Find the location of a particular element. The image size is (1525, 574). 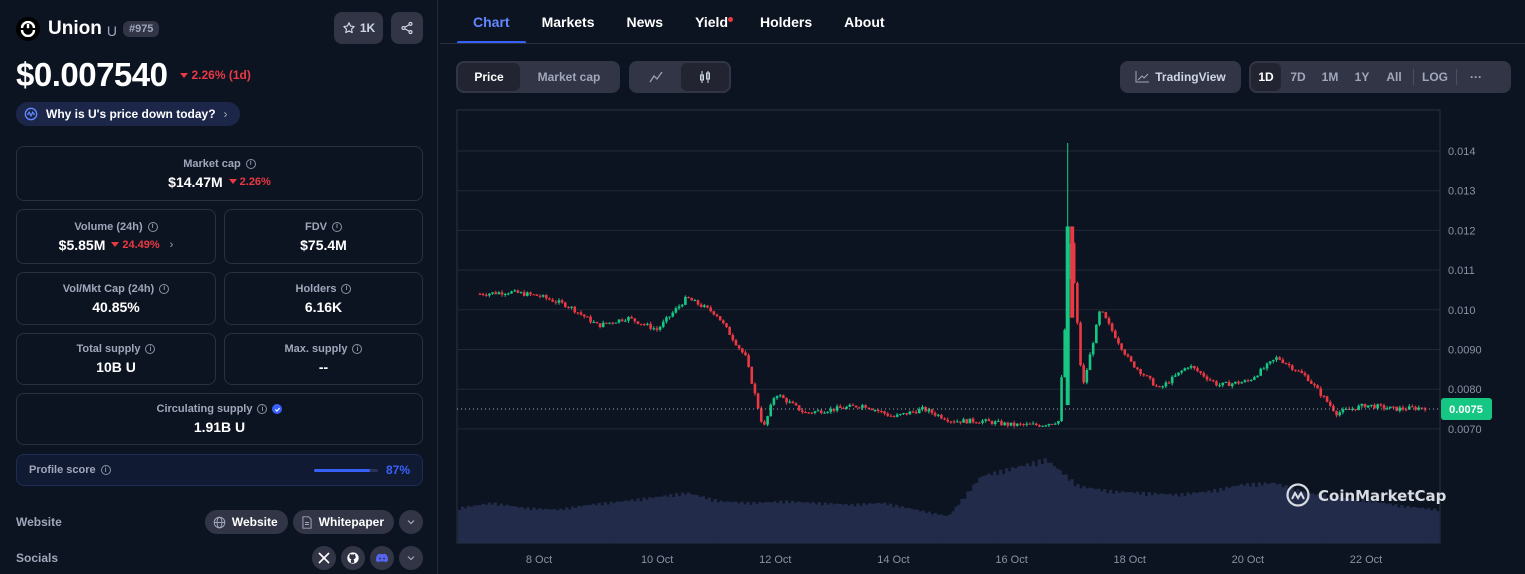

tab-chart-label: Chart is located at coordinates (491, 22).